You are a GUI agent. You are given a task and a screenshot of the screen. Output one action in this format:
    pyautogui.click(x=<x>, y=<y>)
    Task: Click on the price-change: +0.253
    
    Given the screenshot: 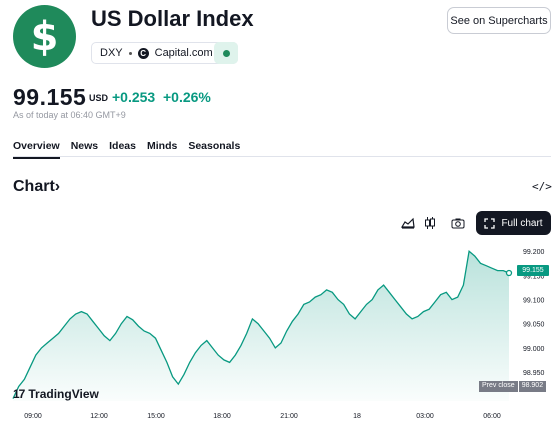 What is the action you would take?
    pyautogui.click(x=134, y=97)
    